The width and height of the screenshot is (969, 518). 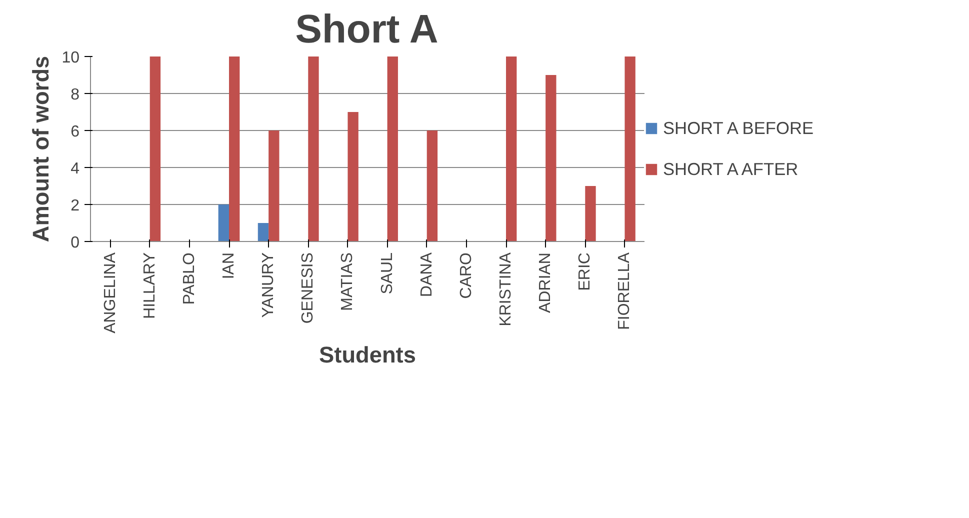 What do you see at coordinates (427, 274) in the screenshot?
I see `x-tick-label: DANA` at bounding box center [427, 274].